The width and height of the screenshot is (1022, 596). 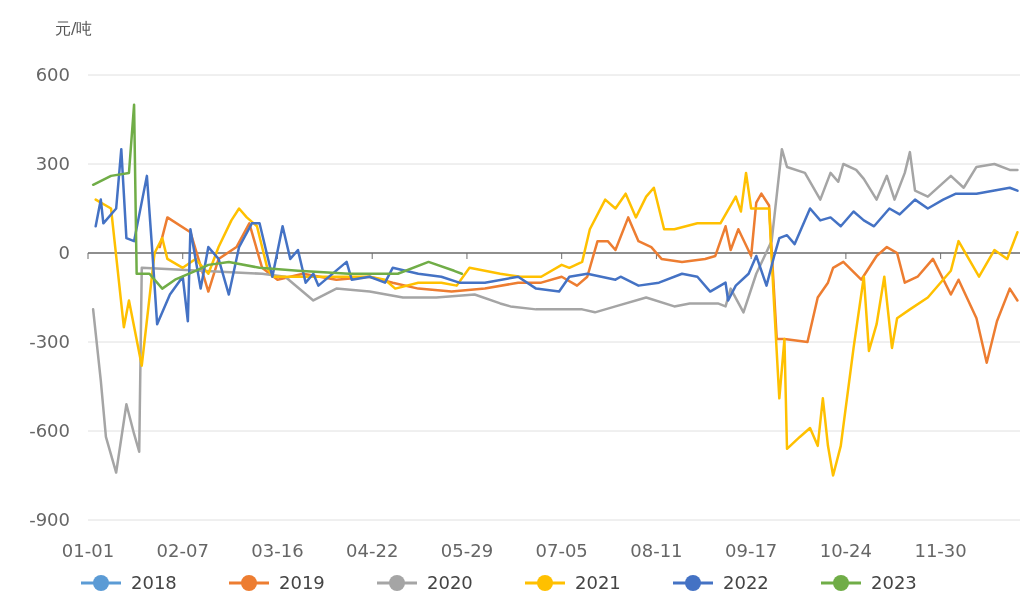 I want to click on x-tick-label: 03-16, so click(x=277, y=550).